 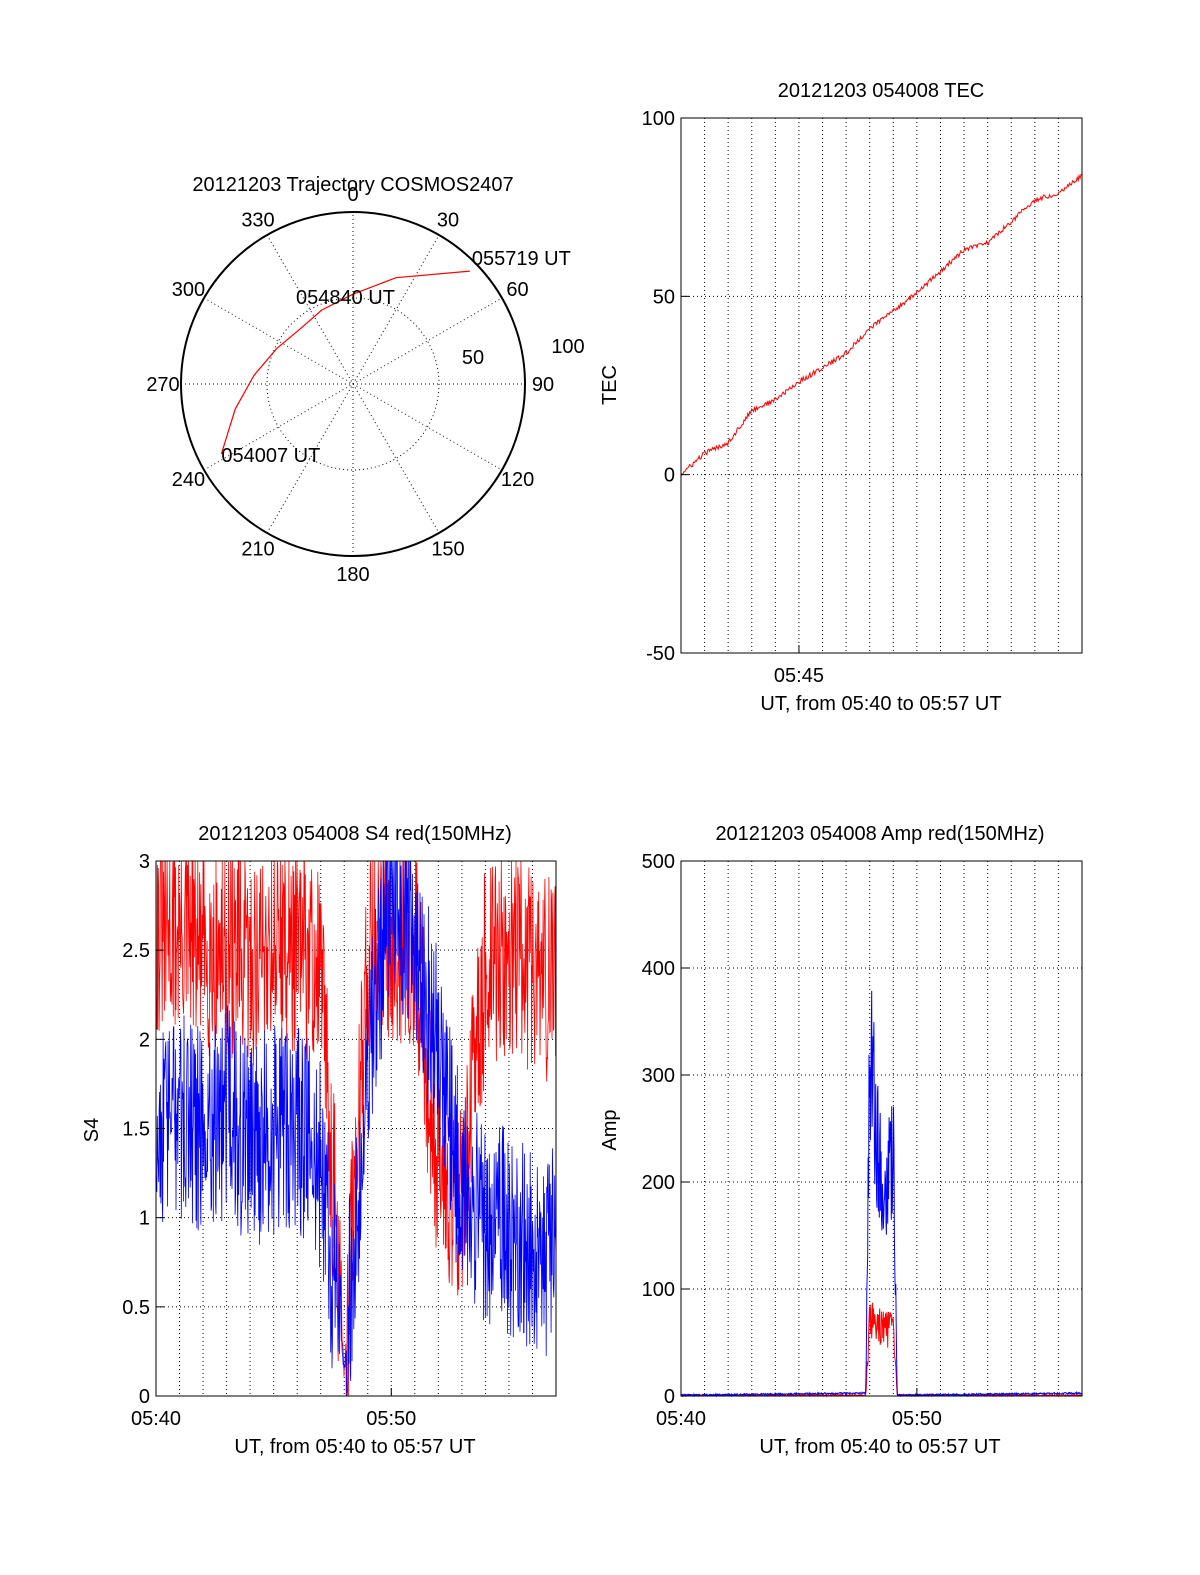 What do you see at coordinates (610, 1129) in the screenshot?
I see `amp-y-axis-label: Amp` at bounding box center [610, 1129].